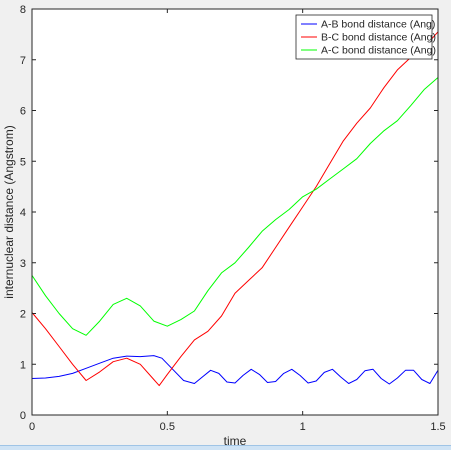 Image resolution: width=451 pixels, height=450 pixels. Describe the element at coordinates (378, 51) in the screenshot. I see `legend-entry-3: A-C bond distance (Ang)` at that location.